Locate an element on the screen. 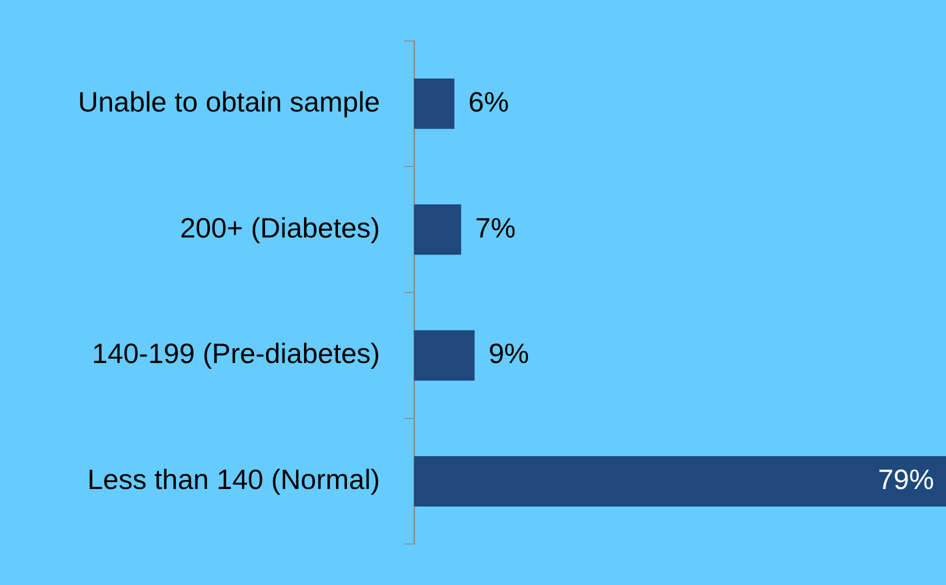  data-label: 79% is located at coordinates (906, 479).